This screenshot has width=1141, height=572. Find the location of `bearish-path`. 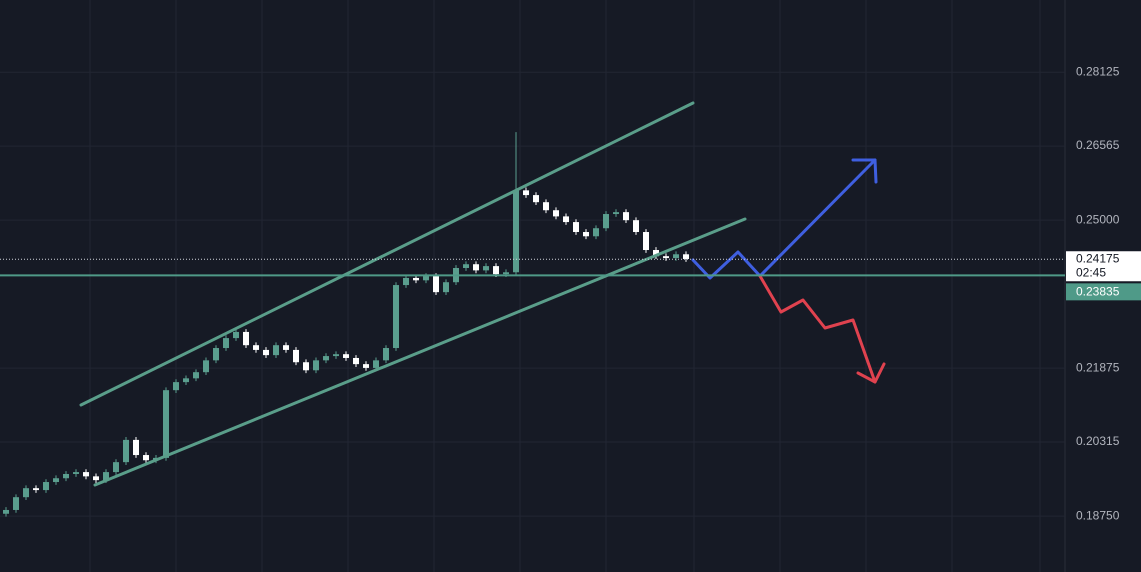

bearish-path is located at coordinates (817, 329).